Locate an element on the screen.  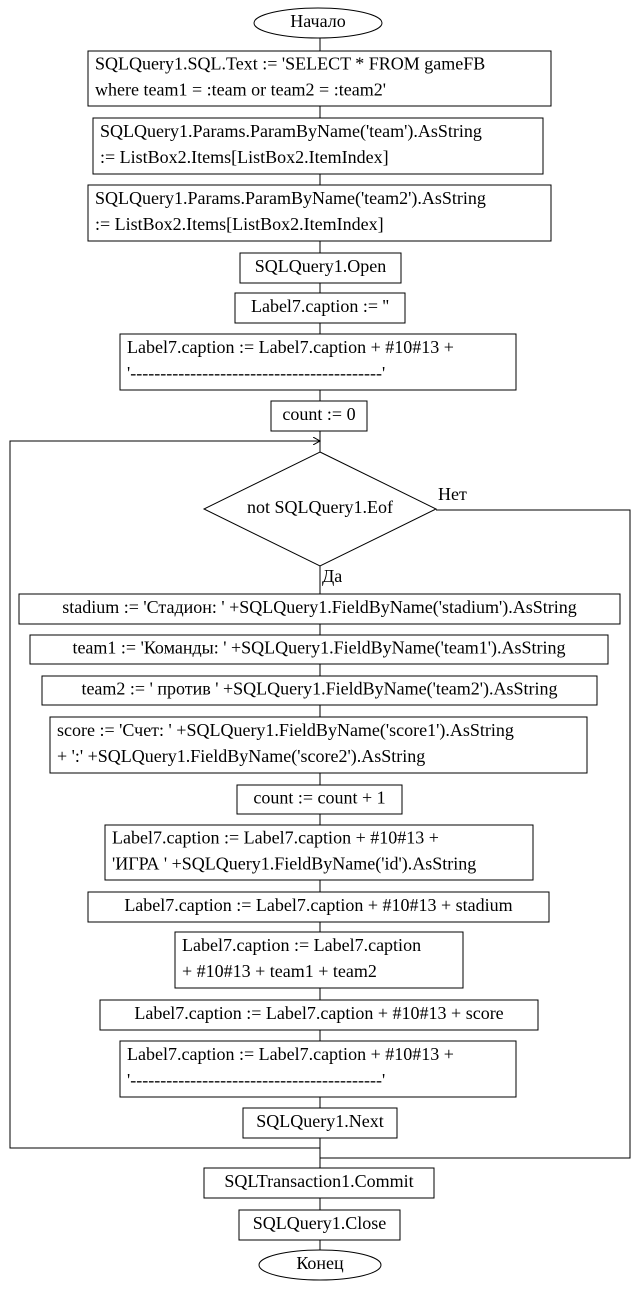
node-text: count := 0 is located at coordinates (318, 414).